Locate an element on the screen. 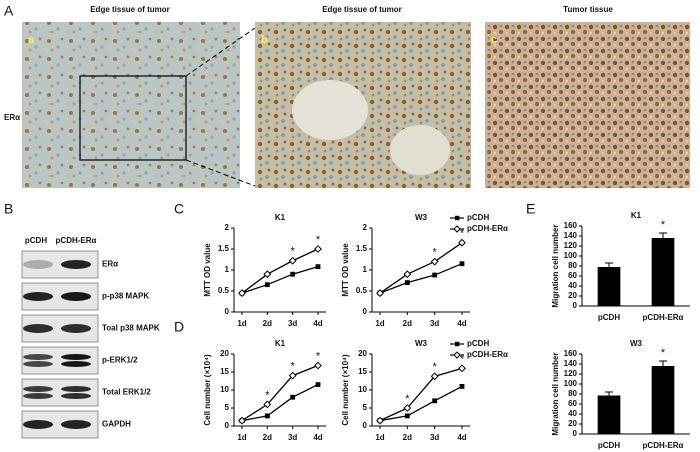 Image resolution: width=700 pixels, height=452 pixels. panel-label: D is located at coordinates (179, 327).